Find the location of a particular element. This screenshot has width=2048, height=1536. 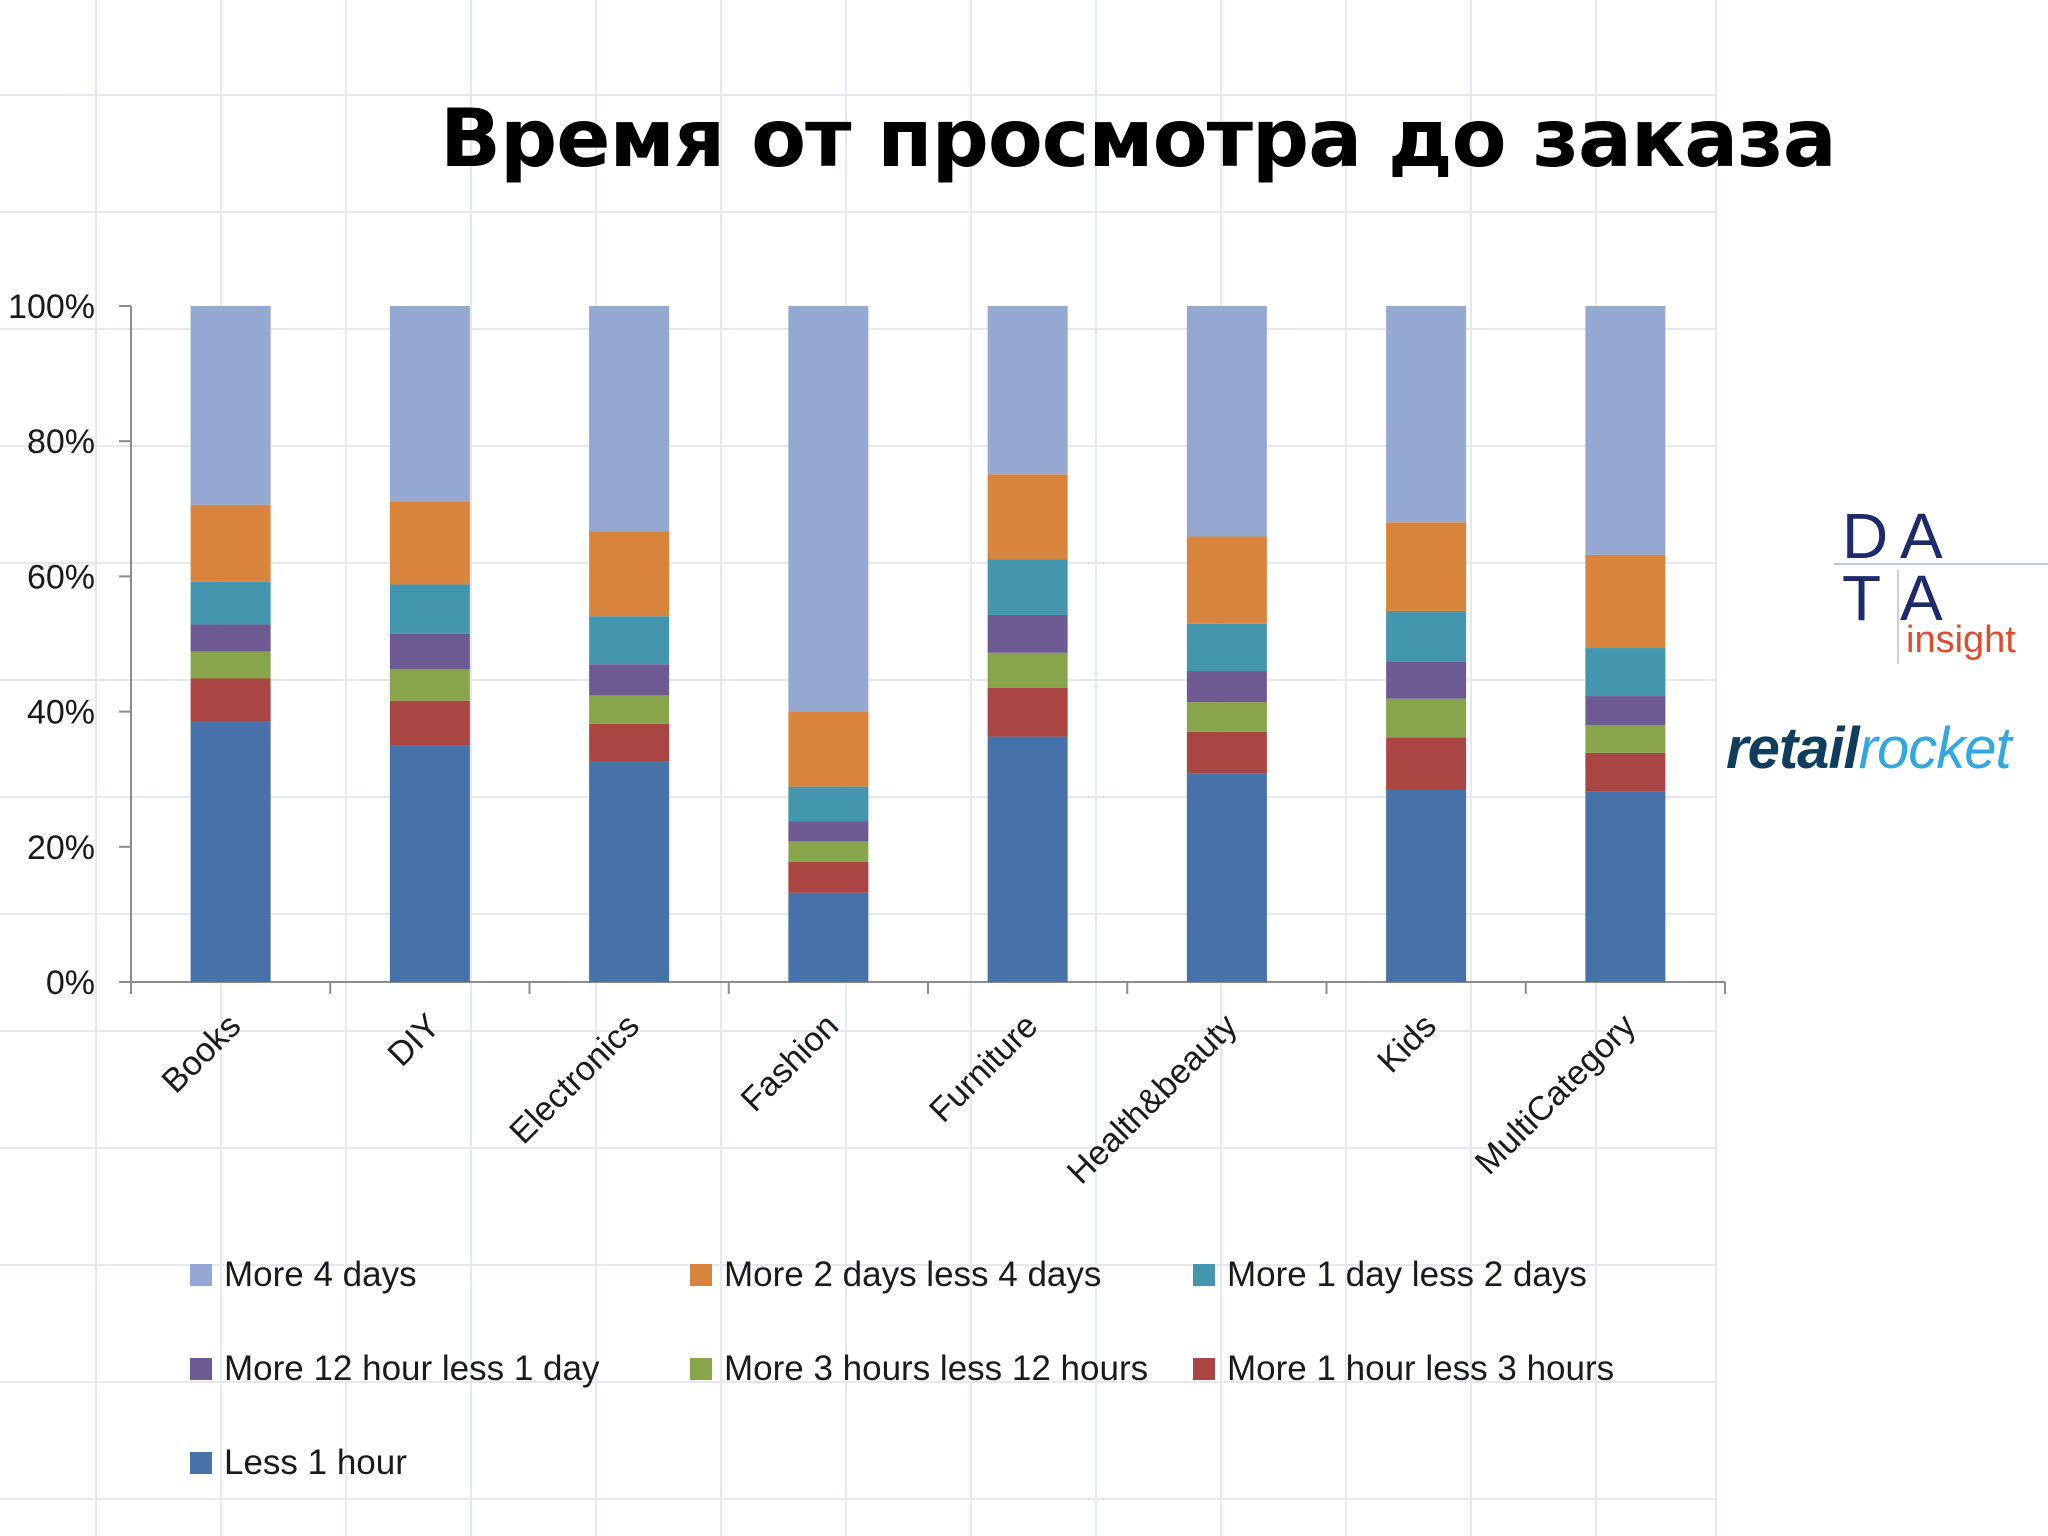

y-tick-label: 40% is located at coordinates (61, 713).